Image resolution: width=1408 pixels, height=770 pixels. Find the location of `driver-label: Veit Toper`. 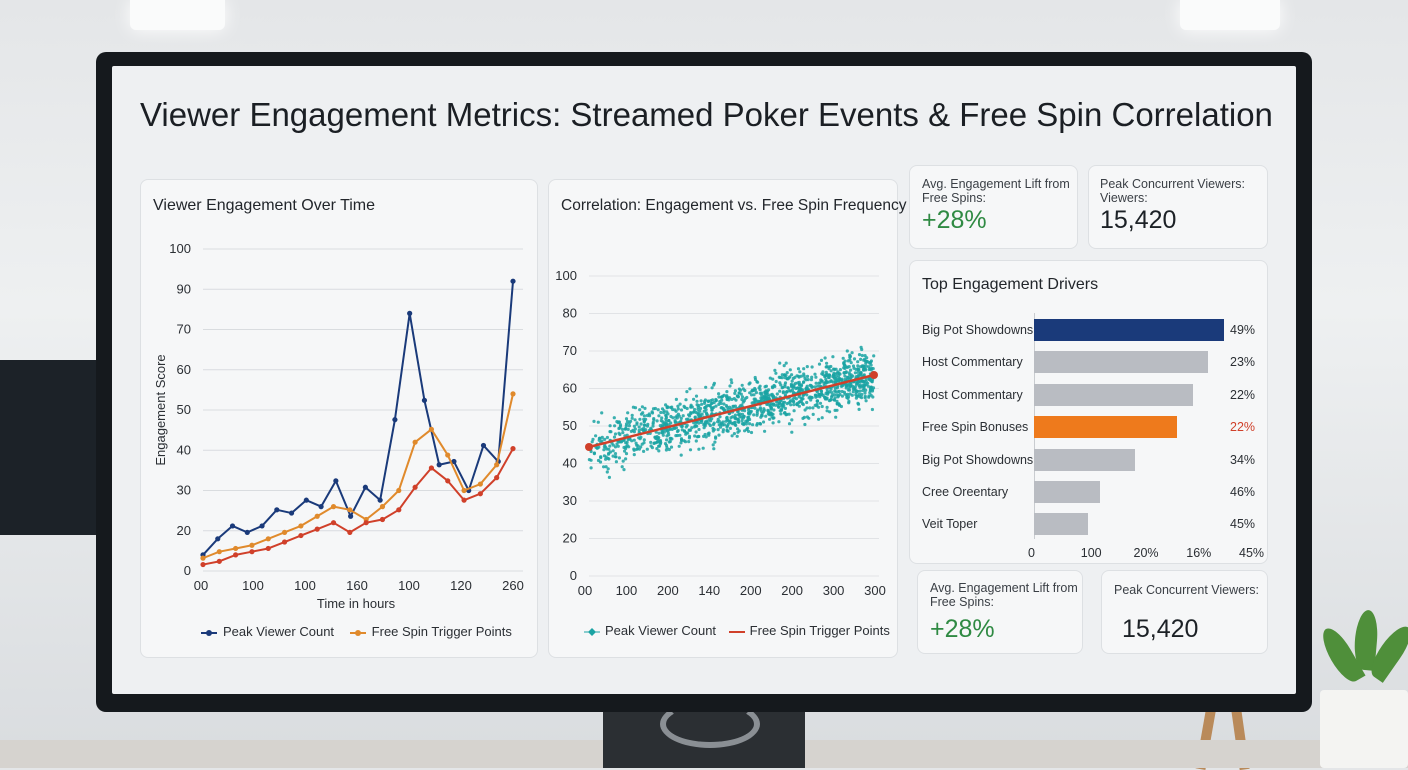

driver-label: Veit Toper is located at coordinates (950, 524).